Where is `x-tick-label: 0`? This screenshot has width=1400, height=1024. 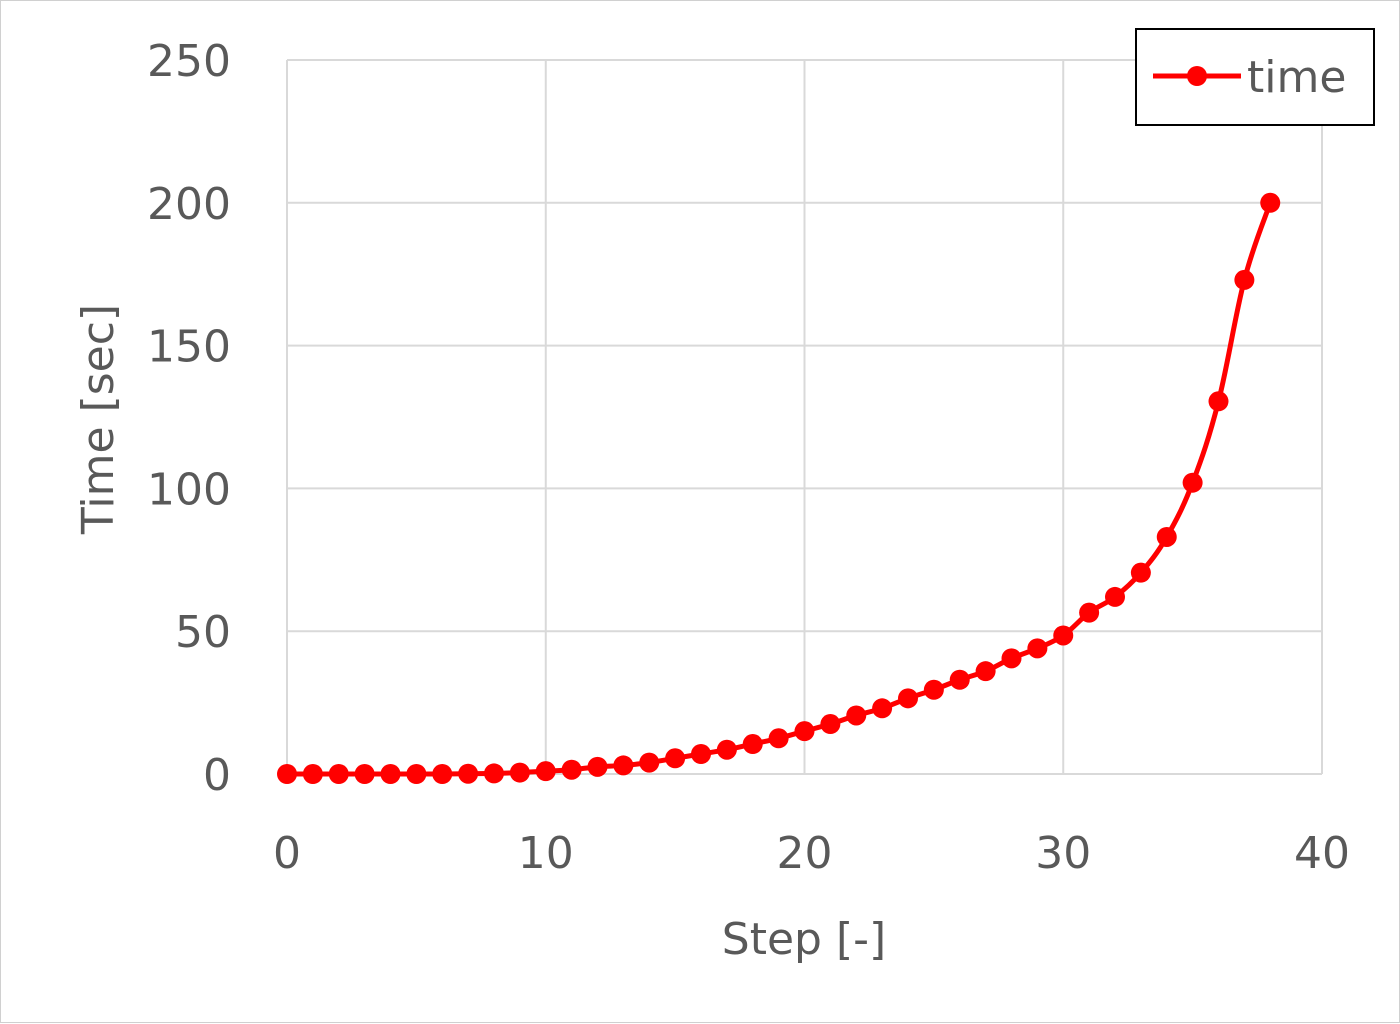
x-tick-label: 0 is located at coordinates (287, 853).